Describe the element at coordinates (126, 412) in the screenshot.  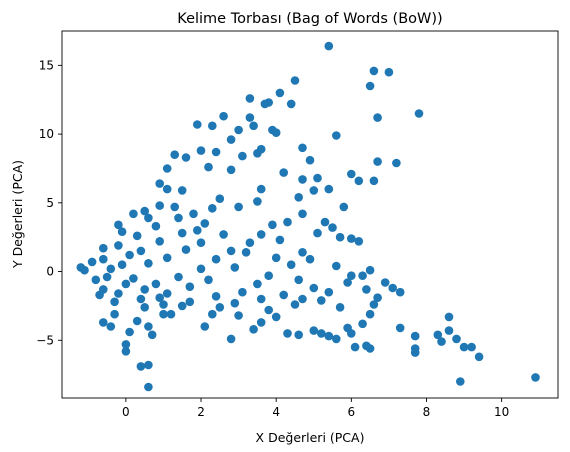
I see `x-tick-label: 0` at that location.